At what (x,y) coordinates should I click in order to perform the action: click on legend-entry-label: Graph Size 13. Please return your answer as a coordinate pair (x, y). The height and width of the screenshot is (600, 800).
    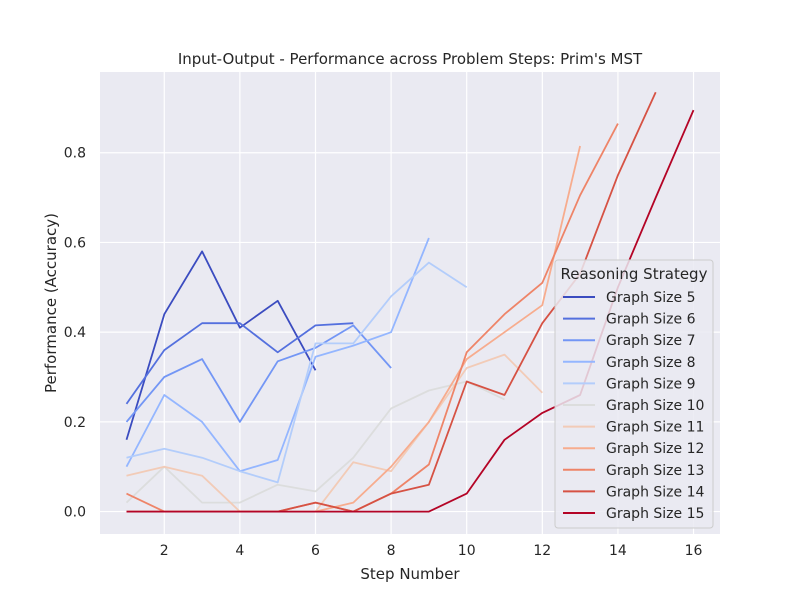
    Looking at the image, I should click on (655, 471).